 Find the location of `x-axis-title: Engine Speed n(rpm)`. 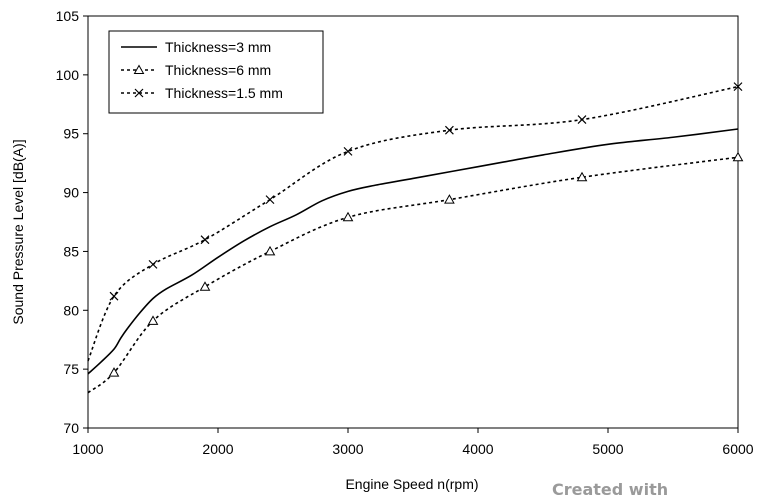

x-axis-title: Engine Speed n(rpm) is located at coordinates (411, 484).